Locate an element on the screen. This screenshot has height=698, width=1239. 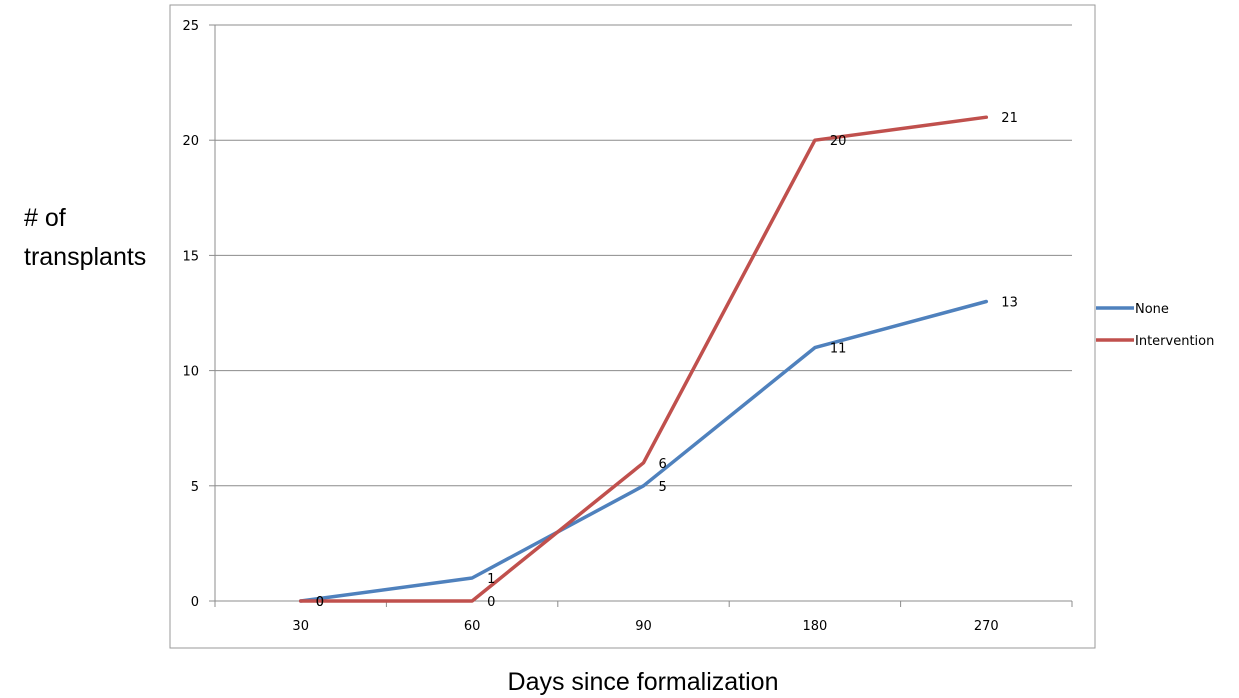
x-tick-label: 270 is located at coordinates (986, 626).